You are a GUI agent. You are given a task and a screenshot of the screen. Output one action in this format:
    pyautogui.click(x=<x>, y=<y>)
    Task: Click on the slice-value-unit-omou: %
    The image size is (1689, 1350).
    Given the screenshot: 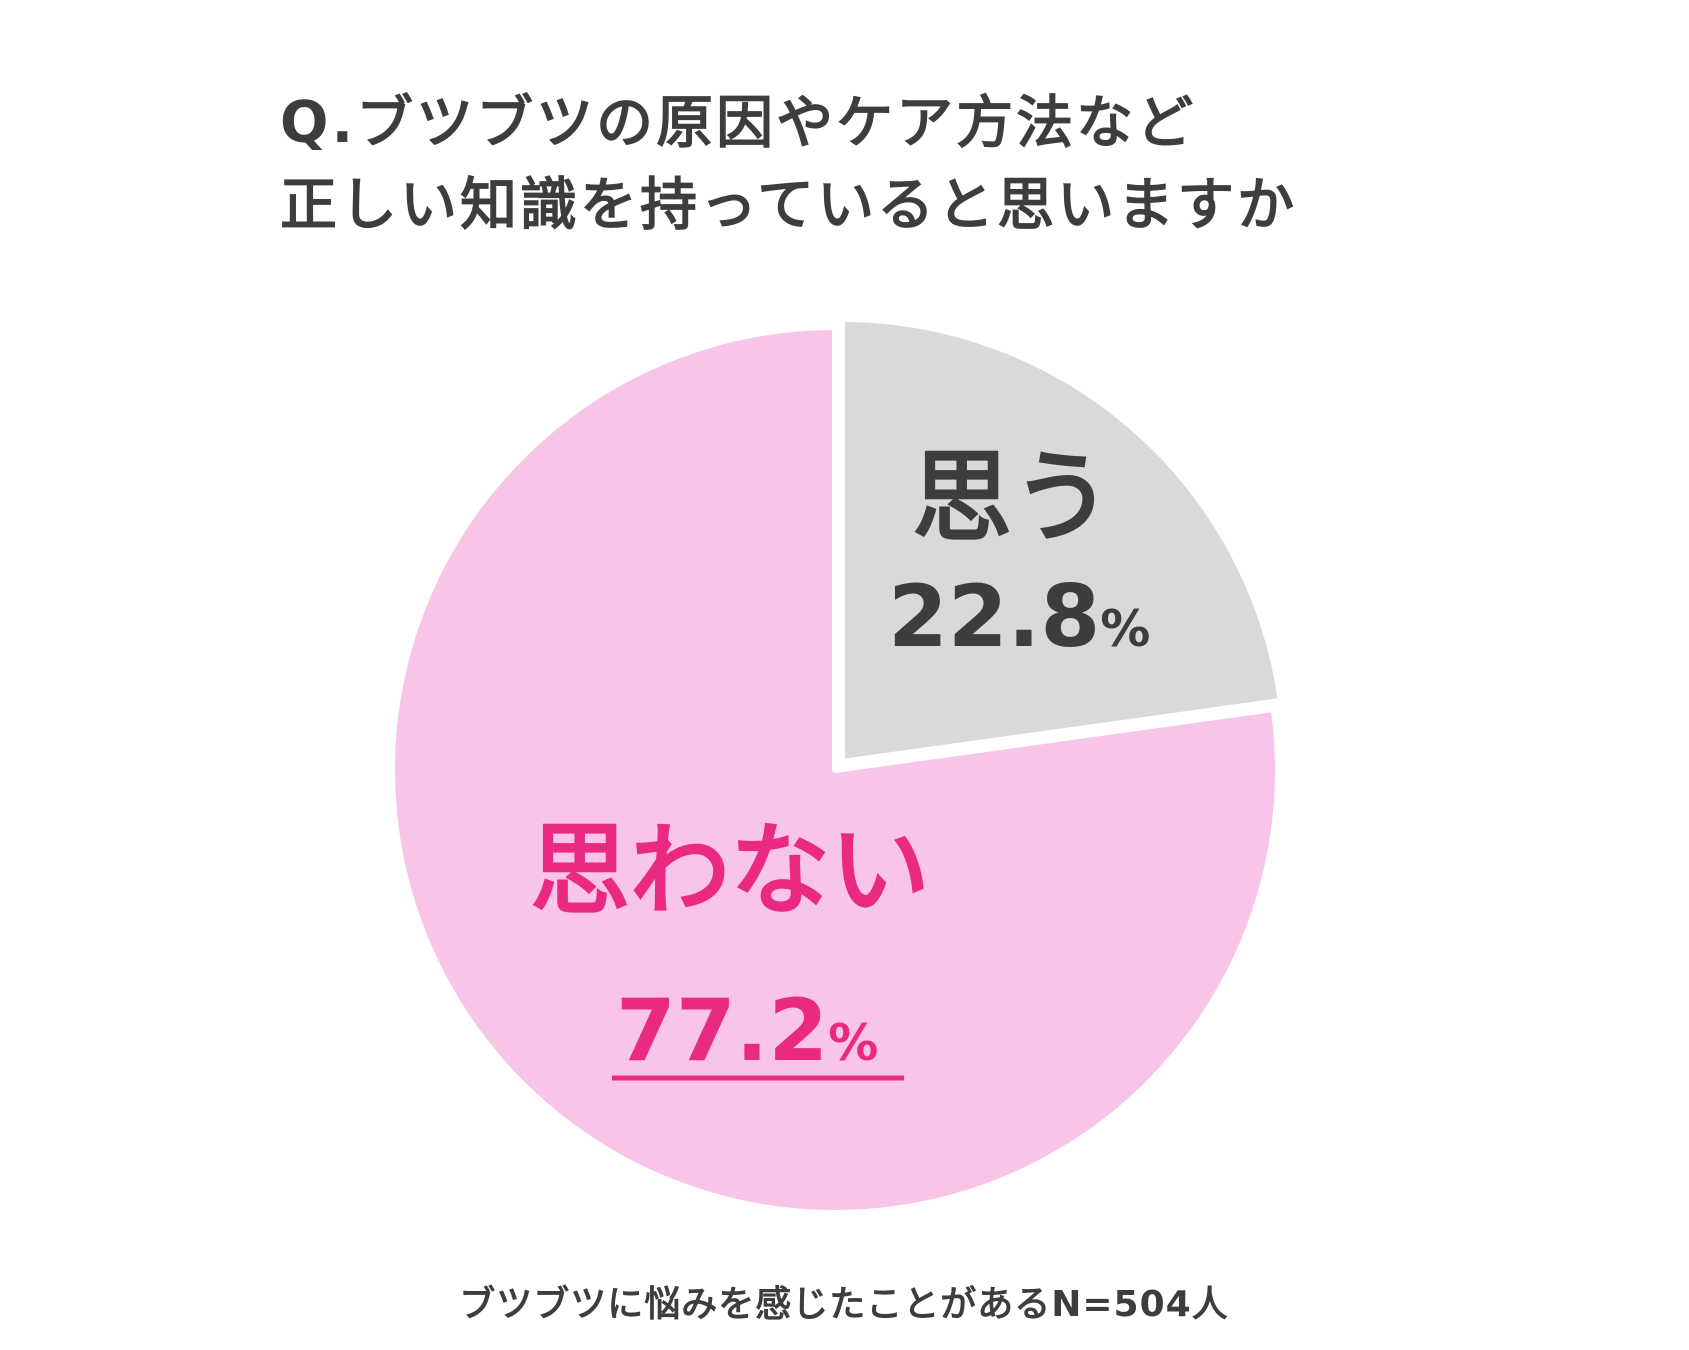 What is the action you would take?
    pyautogui.click(x=1125, y=629)
    